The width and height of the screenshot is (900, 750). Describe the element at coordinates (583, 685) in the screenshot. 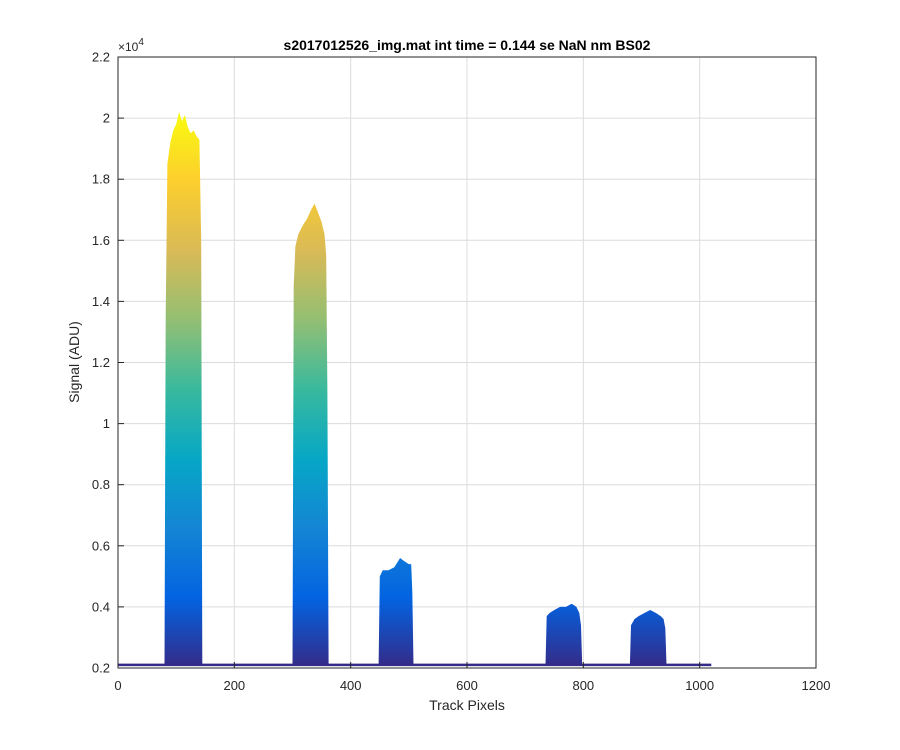

I see `x-tick-label: 800` at that location.